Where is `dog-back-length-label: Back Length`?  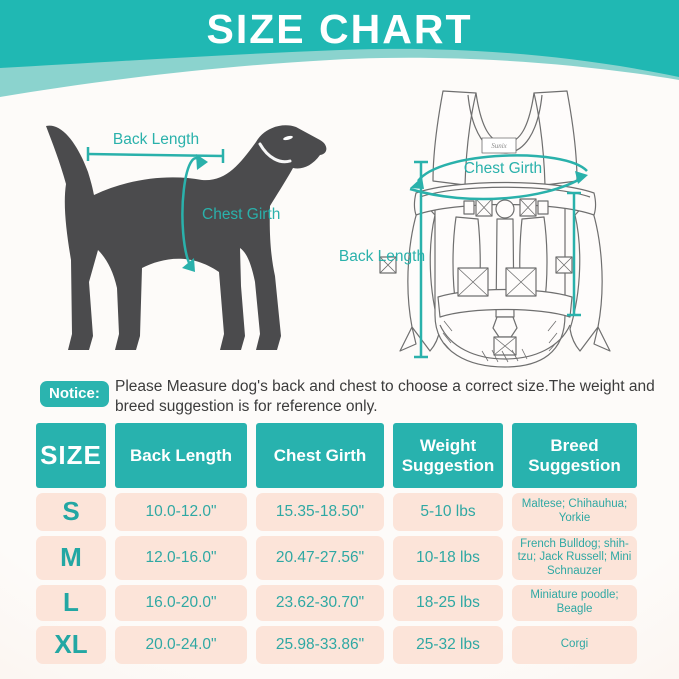 dog-back-length-label: Back Length is located at coordinates (156, 139).